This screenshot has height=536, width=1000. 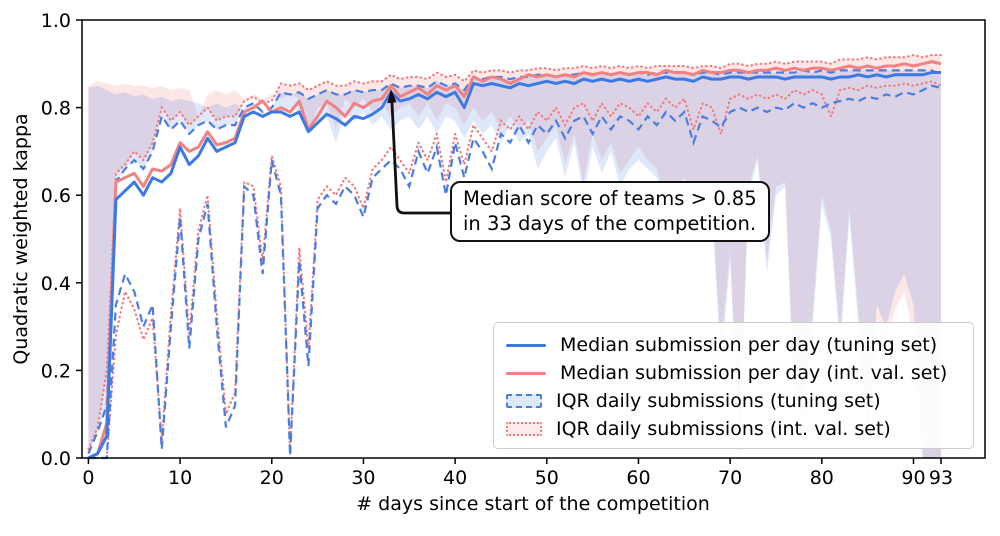 I want to click on tick-label: 70, so click(x=730, y=478).